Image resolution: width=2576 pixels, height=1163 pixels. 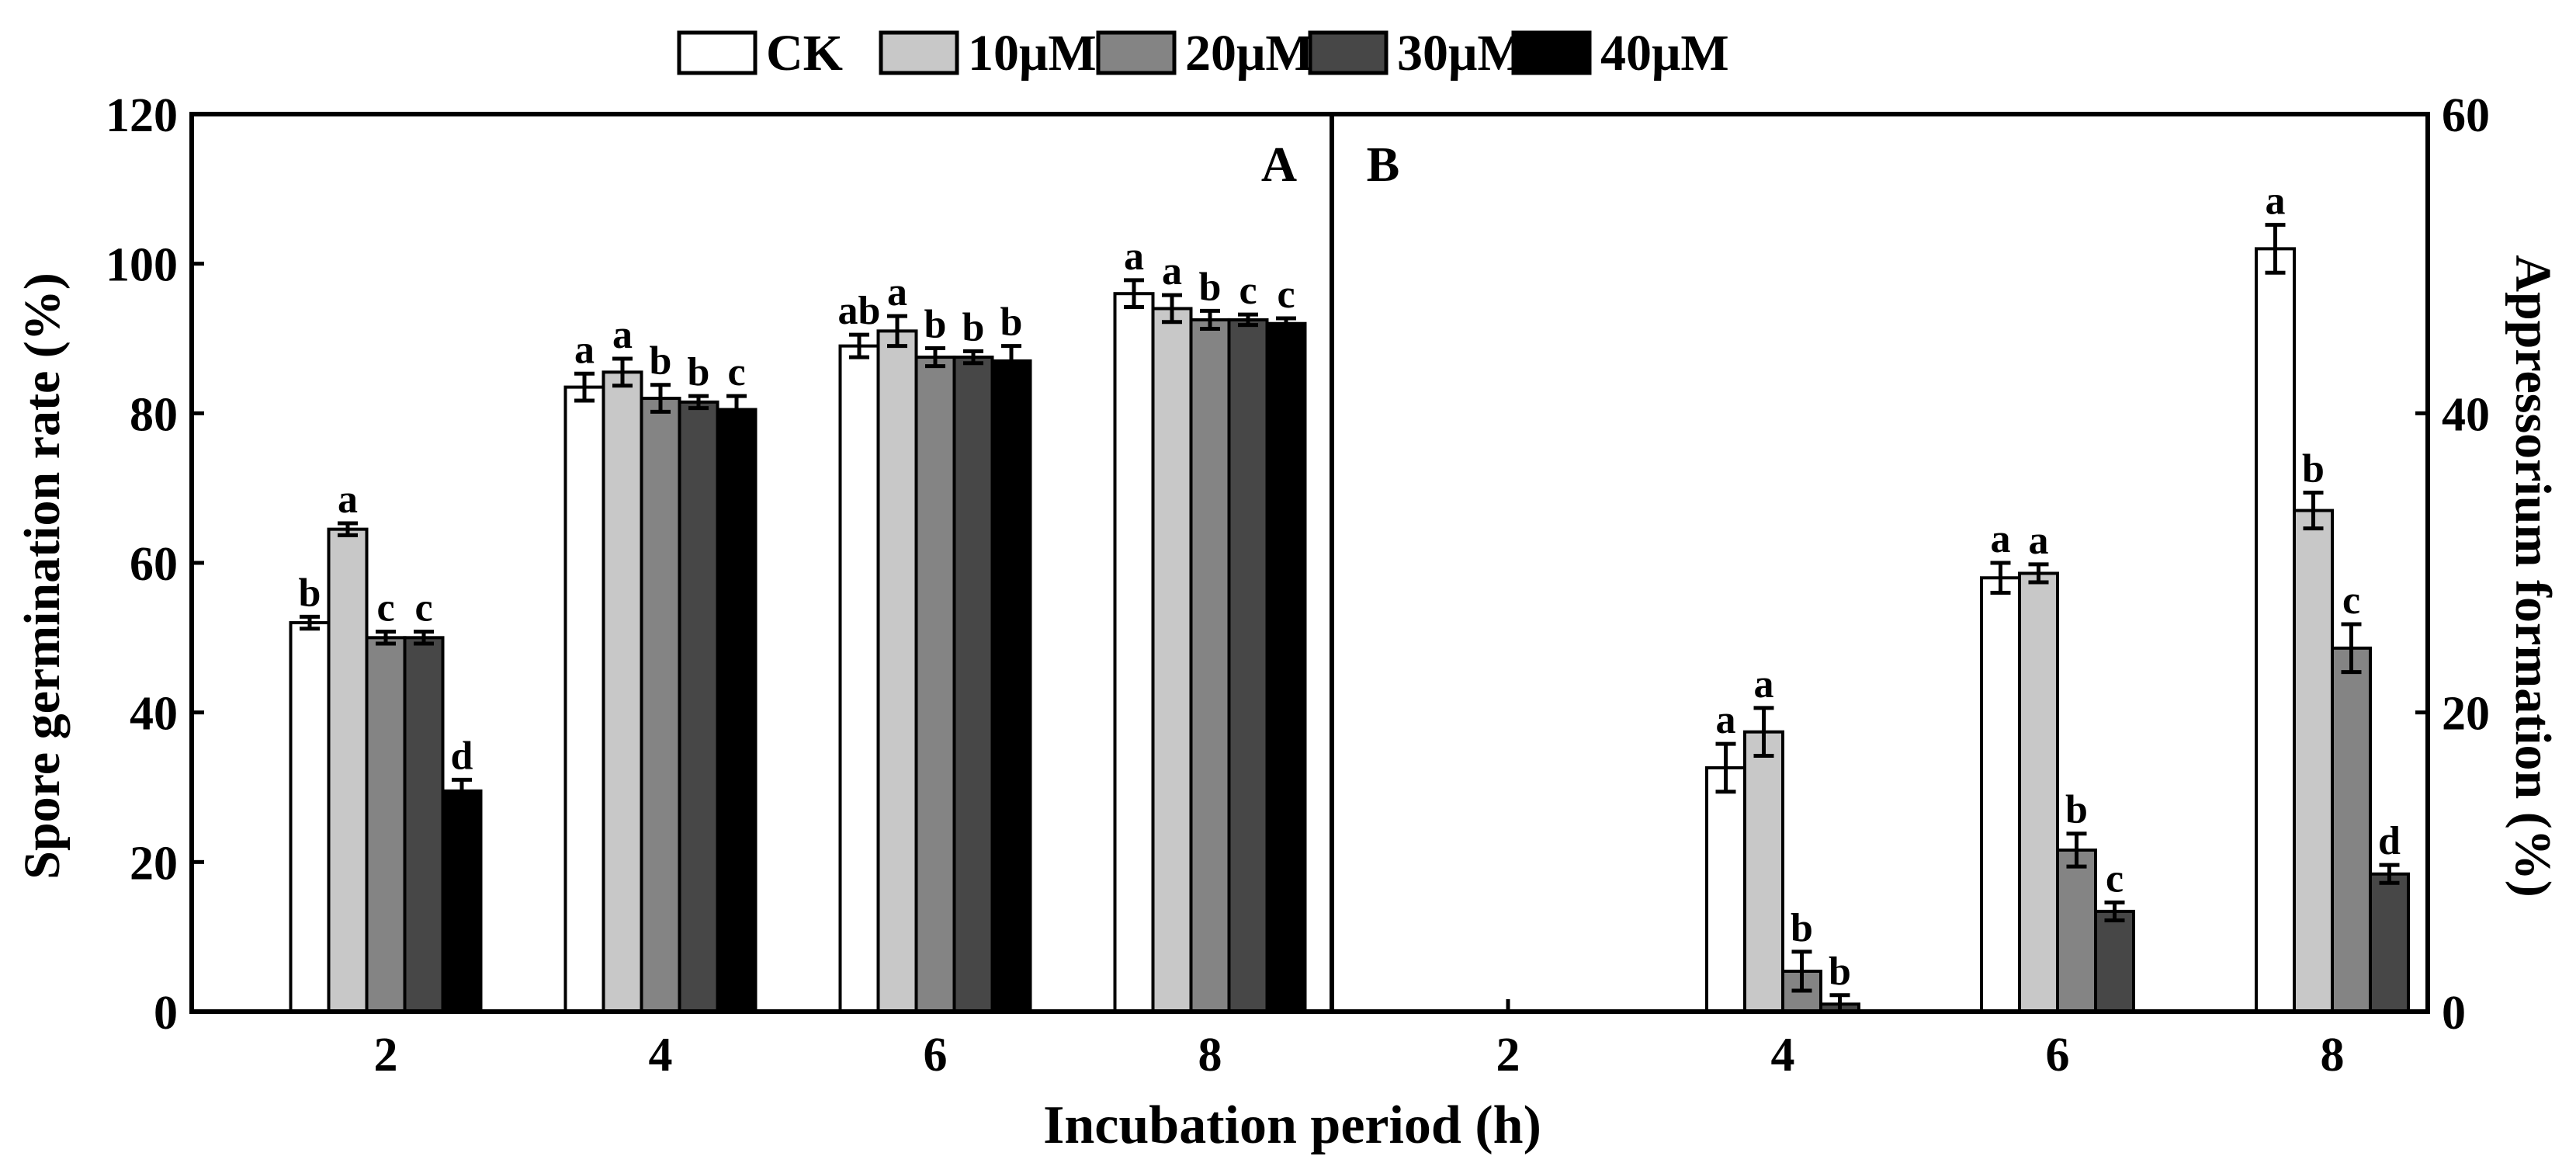 What do you see at coordinates (1249, 54) in the screenshot?
I see `legend-label: 20μM` at bounding box center [1249, 54].